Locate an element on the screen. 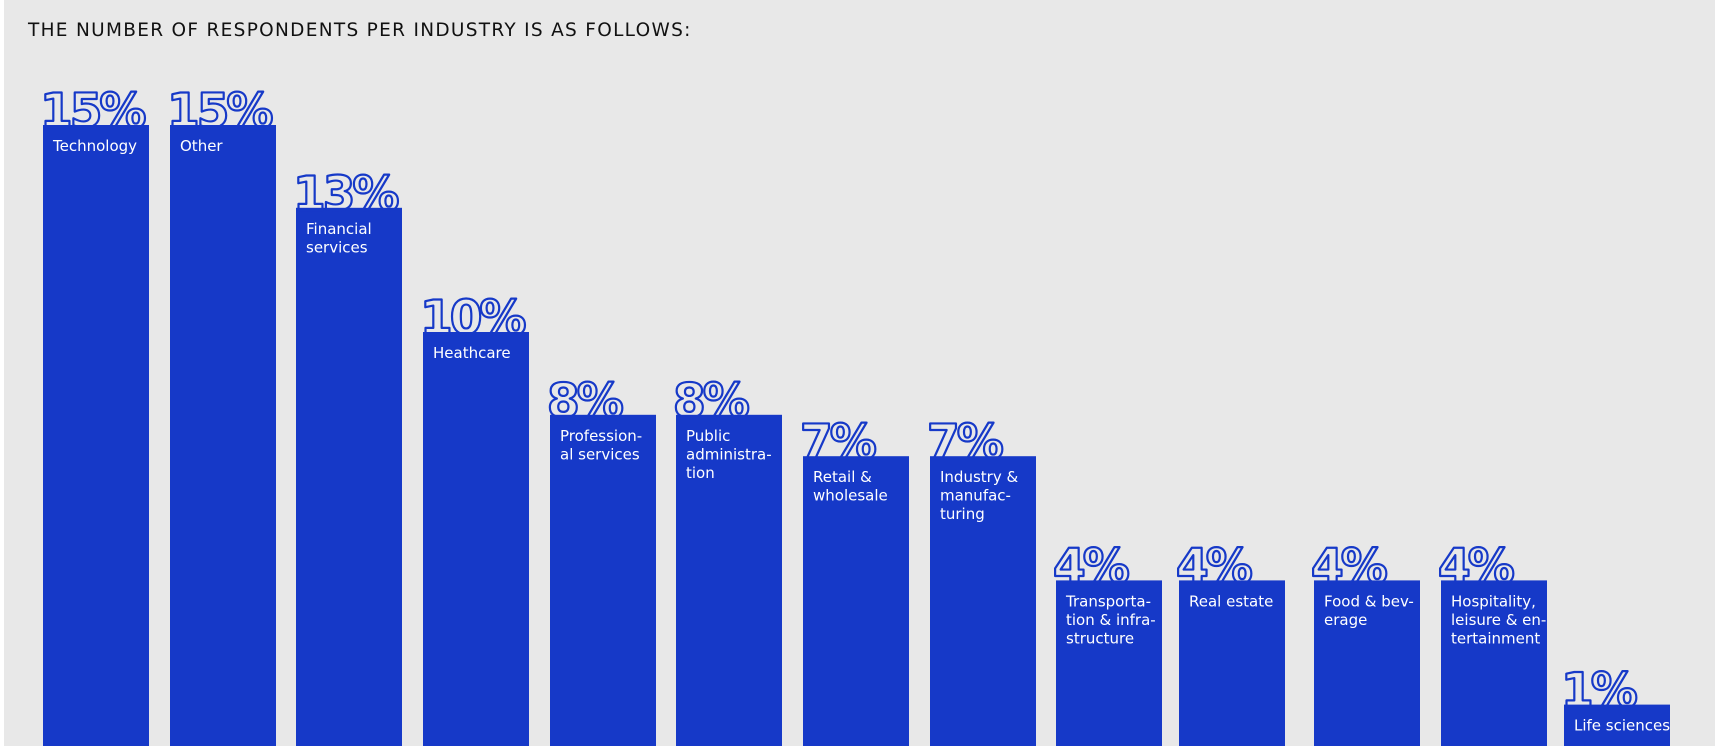 The image size is (1715, 750). category-label-life-sciences: Life sciences is located at coordinates (1622, 726).